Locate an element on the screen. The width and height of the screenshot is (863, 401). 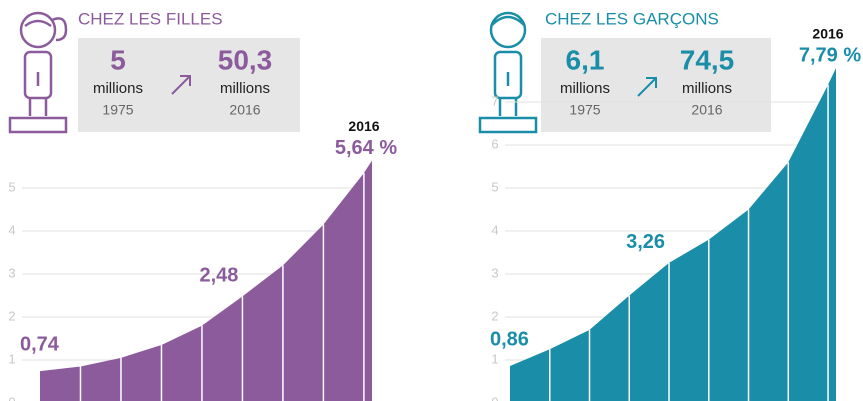
value-label: 5,64 % is located at coordinates (366, 148).